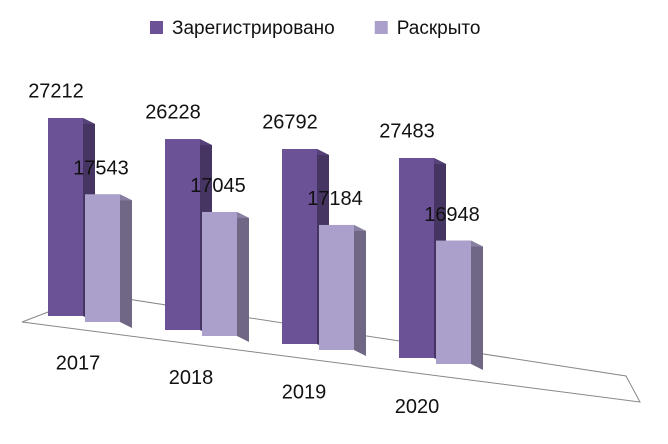 The height and width of the screenshot is (444, 668). Describe the element at coordinates (173, 112) in the screenshot. I see `value-label: 26228` at that location.